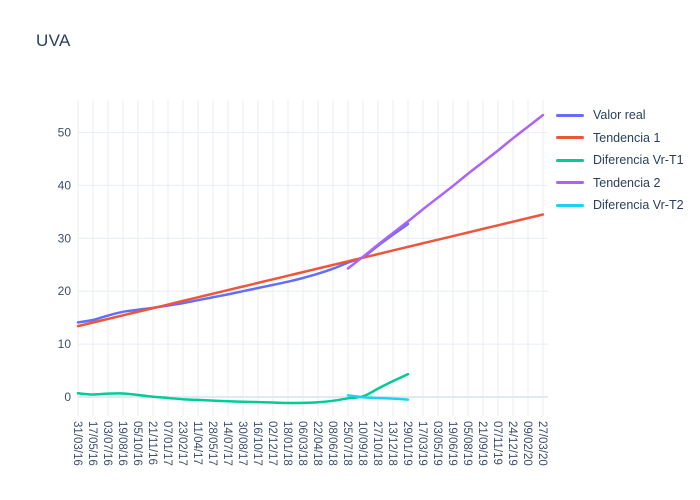 The image size is (700, 500). What do you see at coordinates (512, 443) in the screenshot?
I see `x-tick-label: 24/12/19` at bounding box center [512, 443].